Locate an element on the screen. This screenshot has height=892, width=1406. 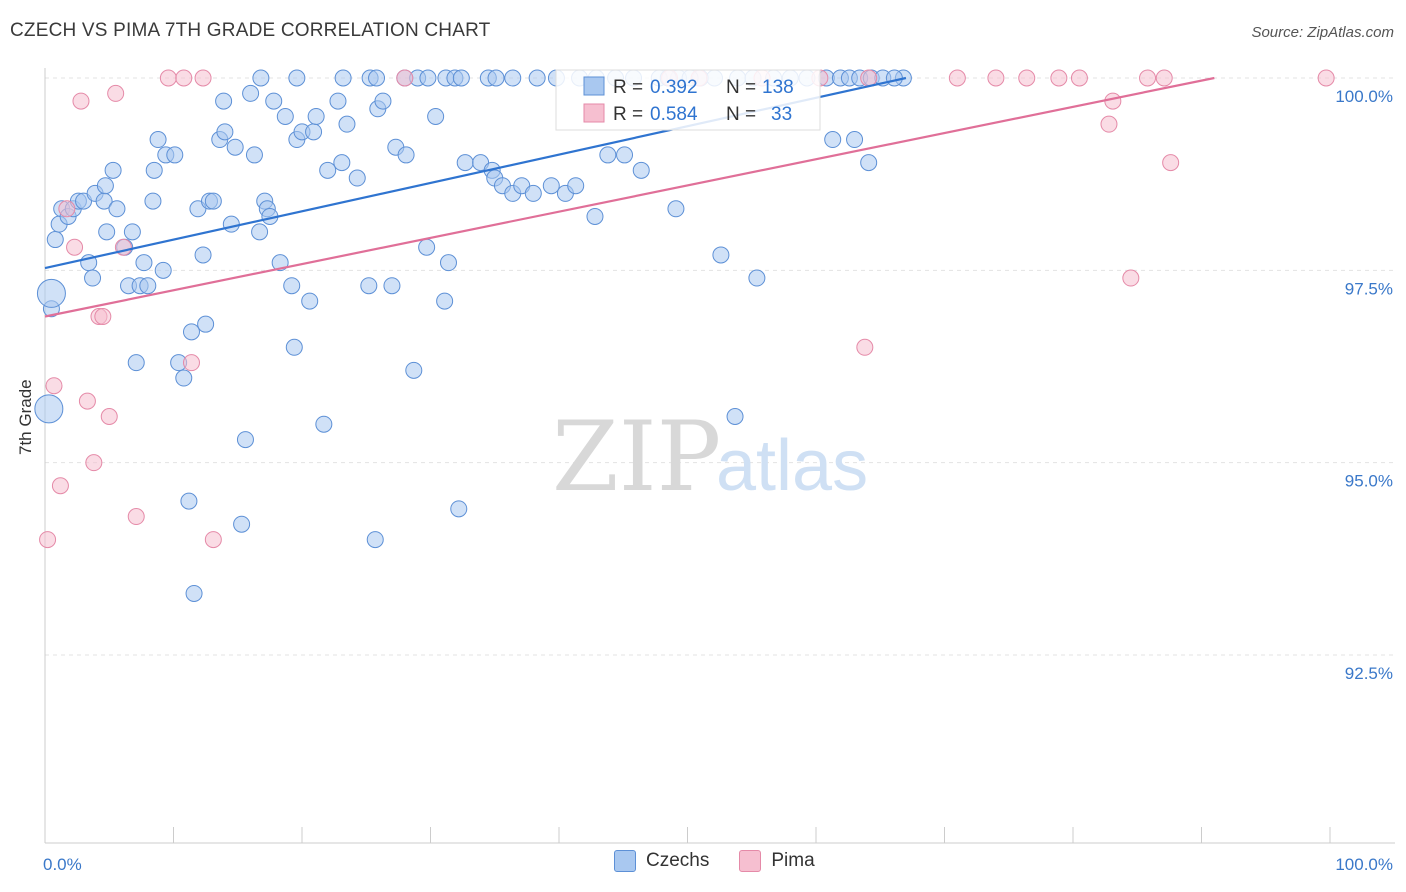
y-tick-label: 95.0% is located at coordinates (1369, 481).